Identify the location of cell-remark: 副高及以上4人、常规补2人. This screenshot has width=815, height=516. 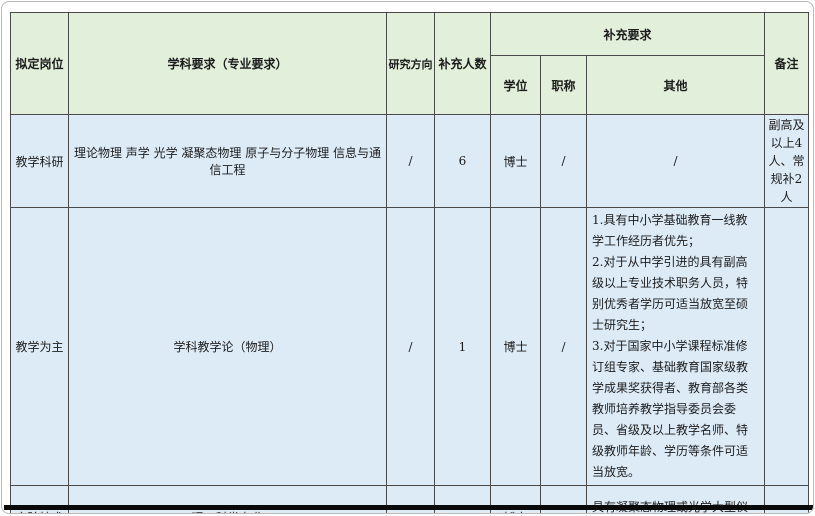
(786, 161).